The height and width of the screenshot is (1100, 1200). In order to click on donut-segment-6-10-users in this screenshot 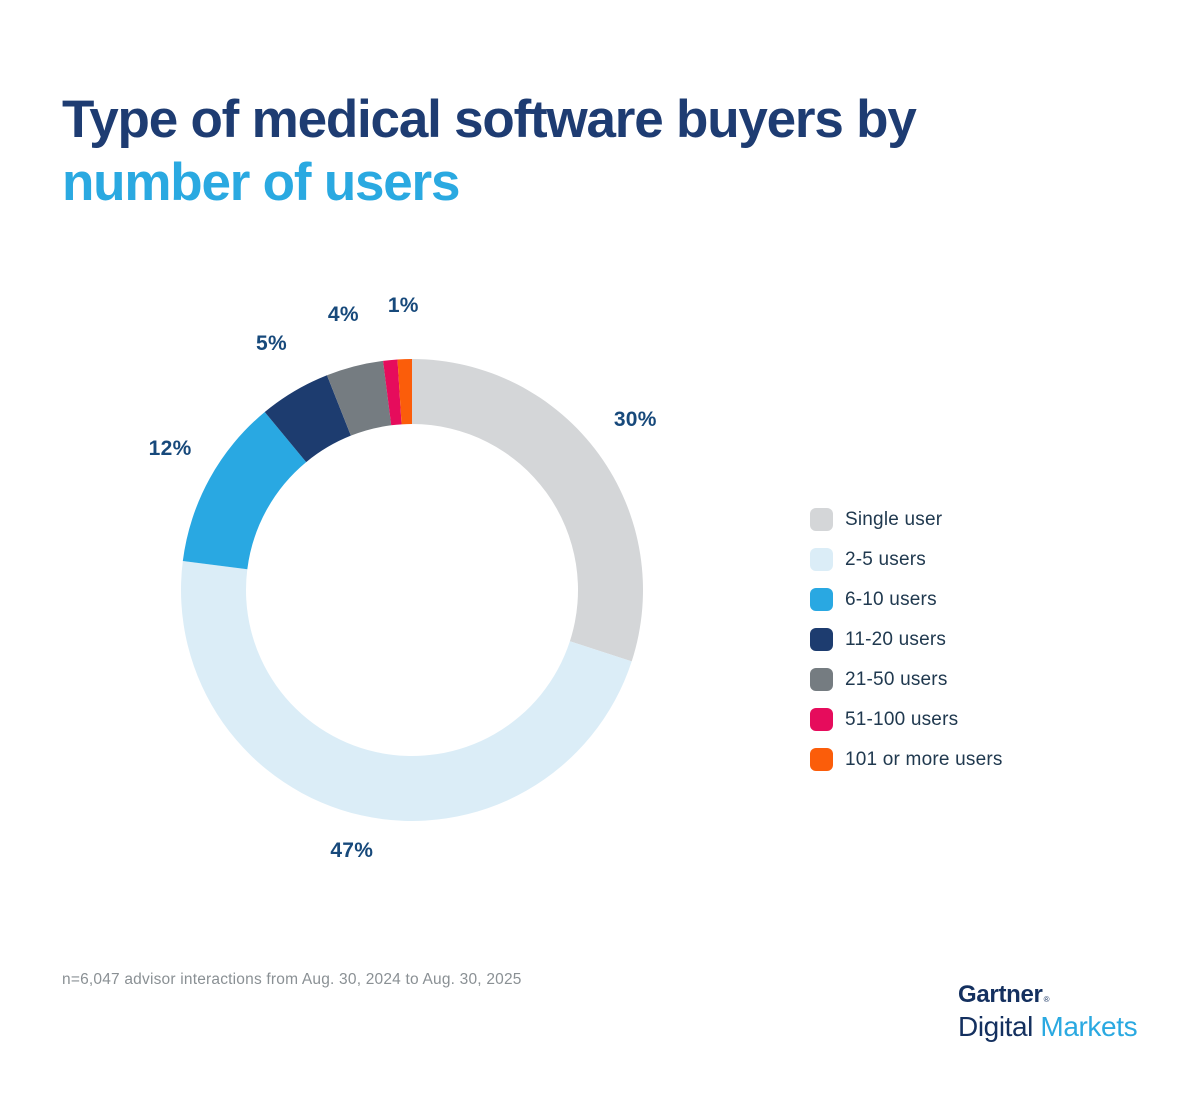, I will do `click(244, 491)`.